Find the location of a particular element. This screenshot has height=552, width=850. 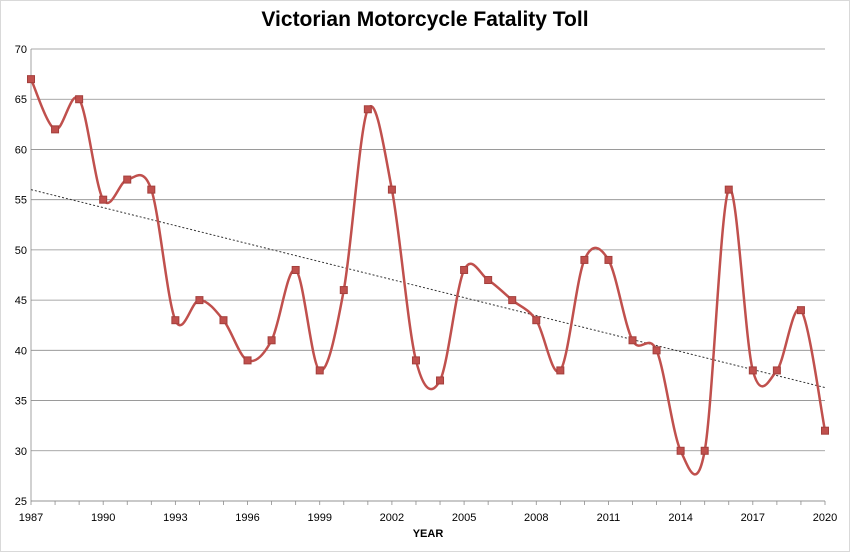

y-tick-label: 25 is located at coordinates (21, 502).